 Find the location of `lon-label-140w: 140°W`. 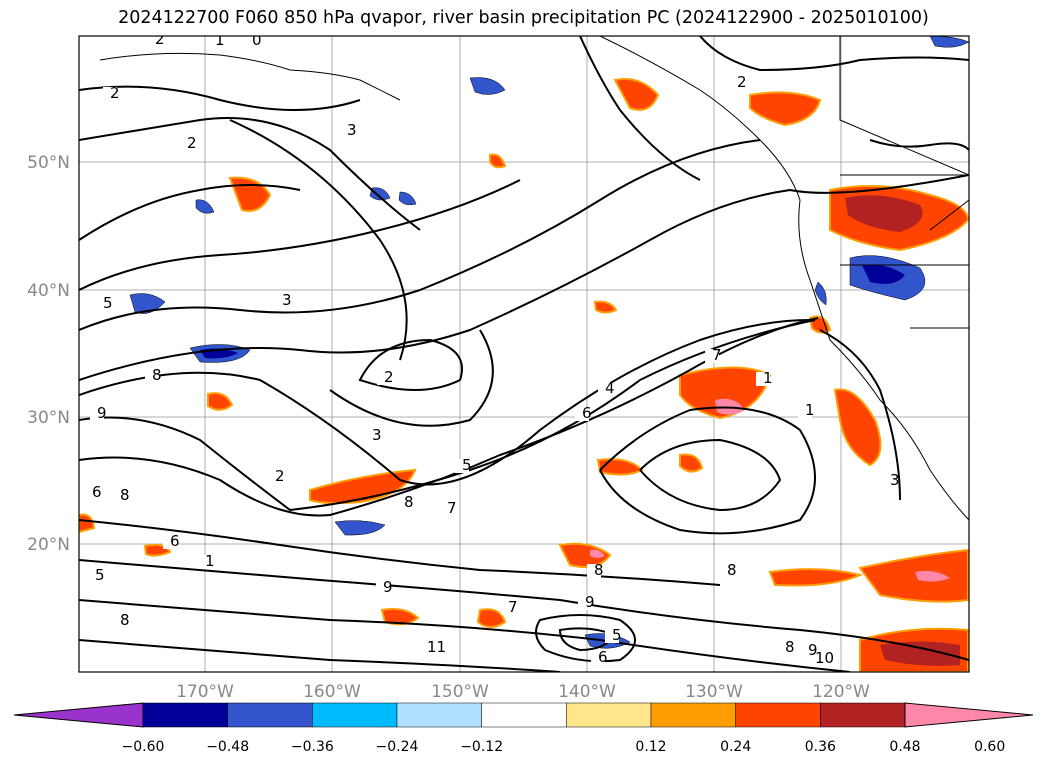

lon-label-140w: 140°W is located at coordinates (587, 692).